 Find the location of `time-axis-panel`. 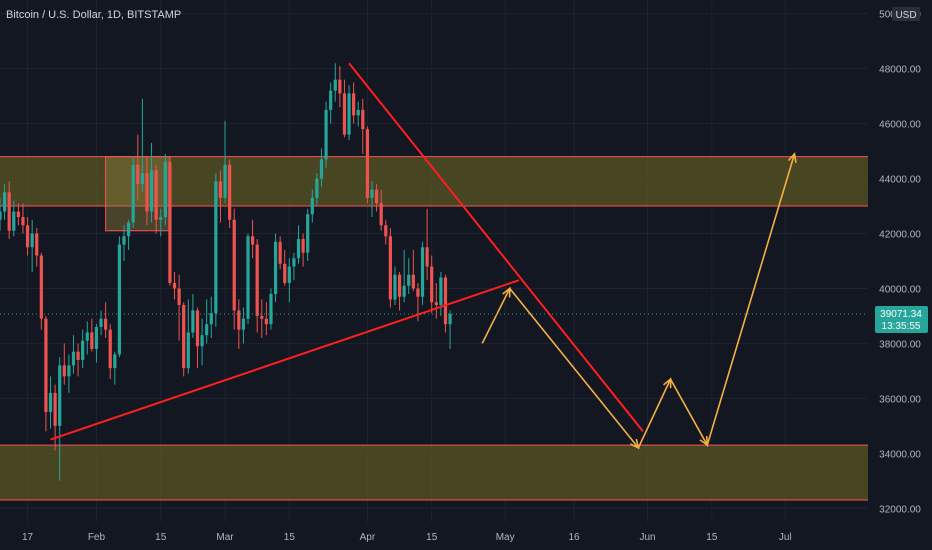

time-axis-panel is located at coordinates (434, 536).